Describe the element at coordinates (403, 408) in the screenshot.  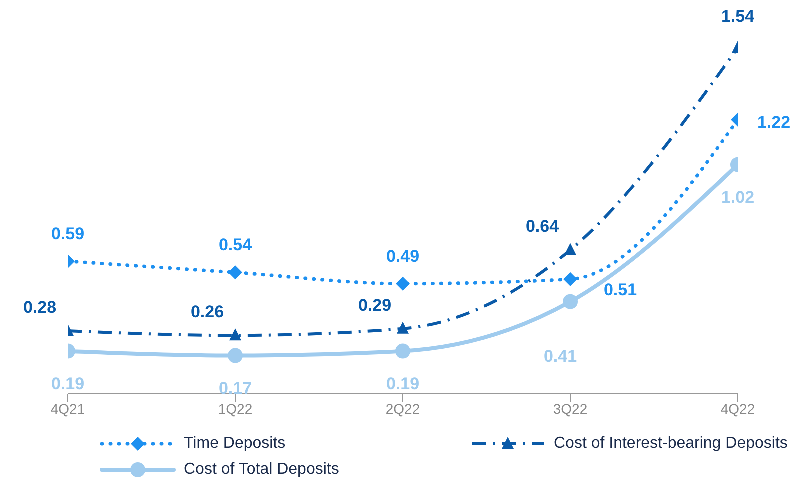
I see `x-tick-label: 2Q22` at that location.